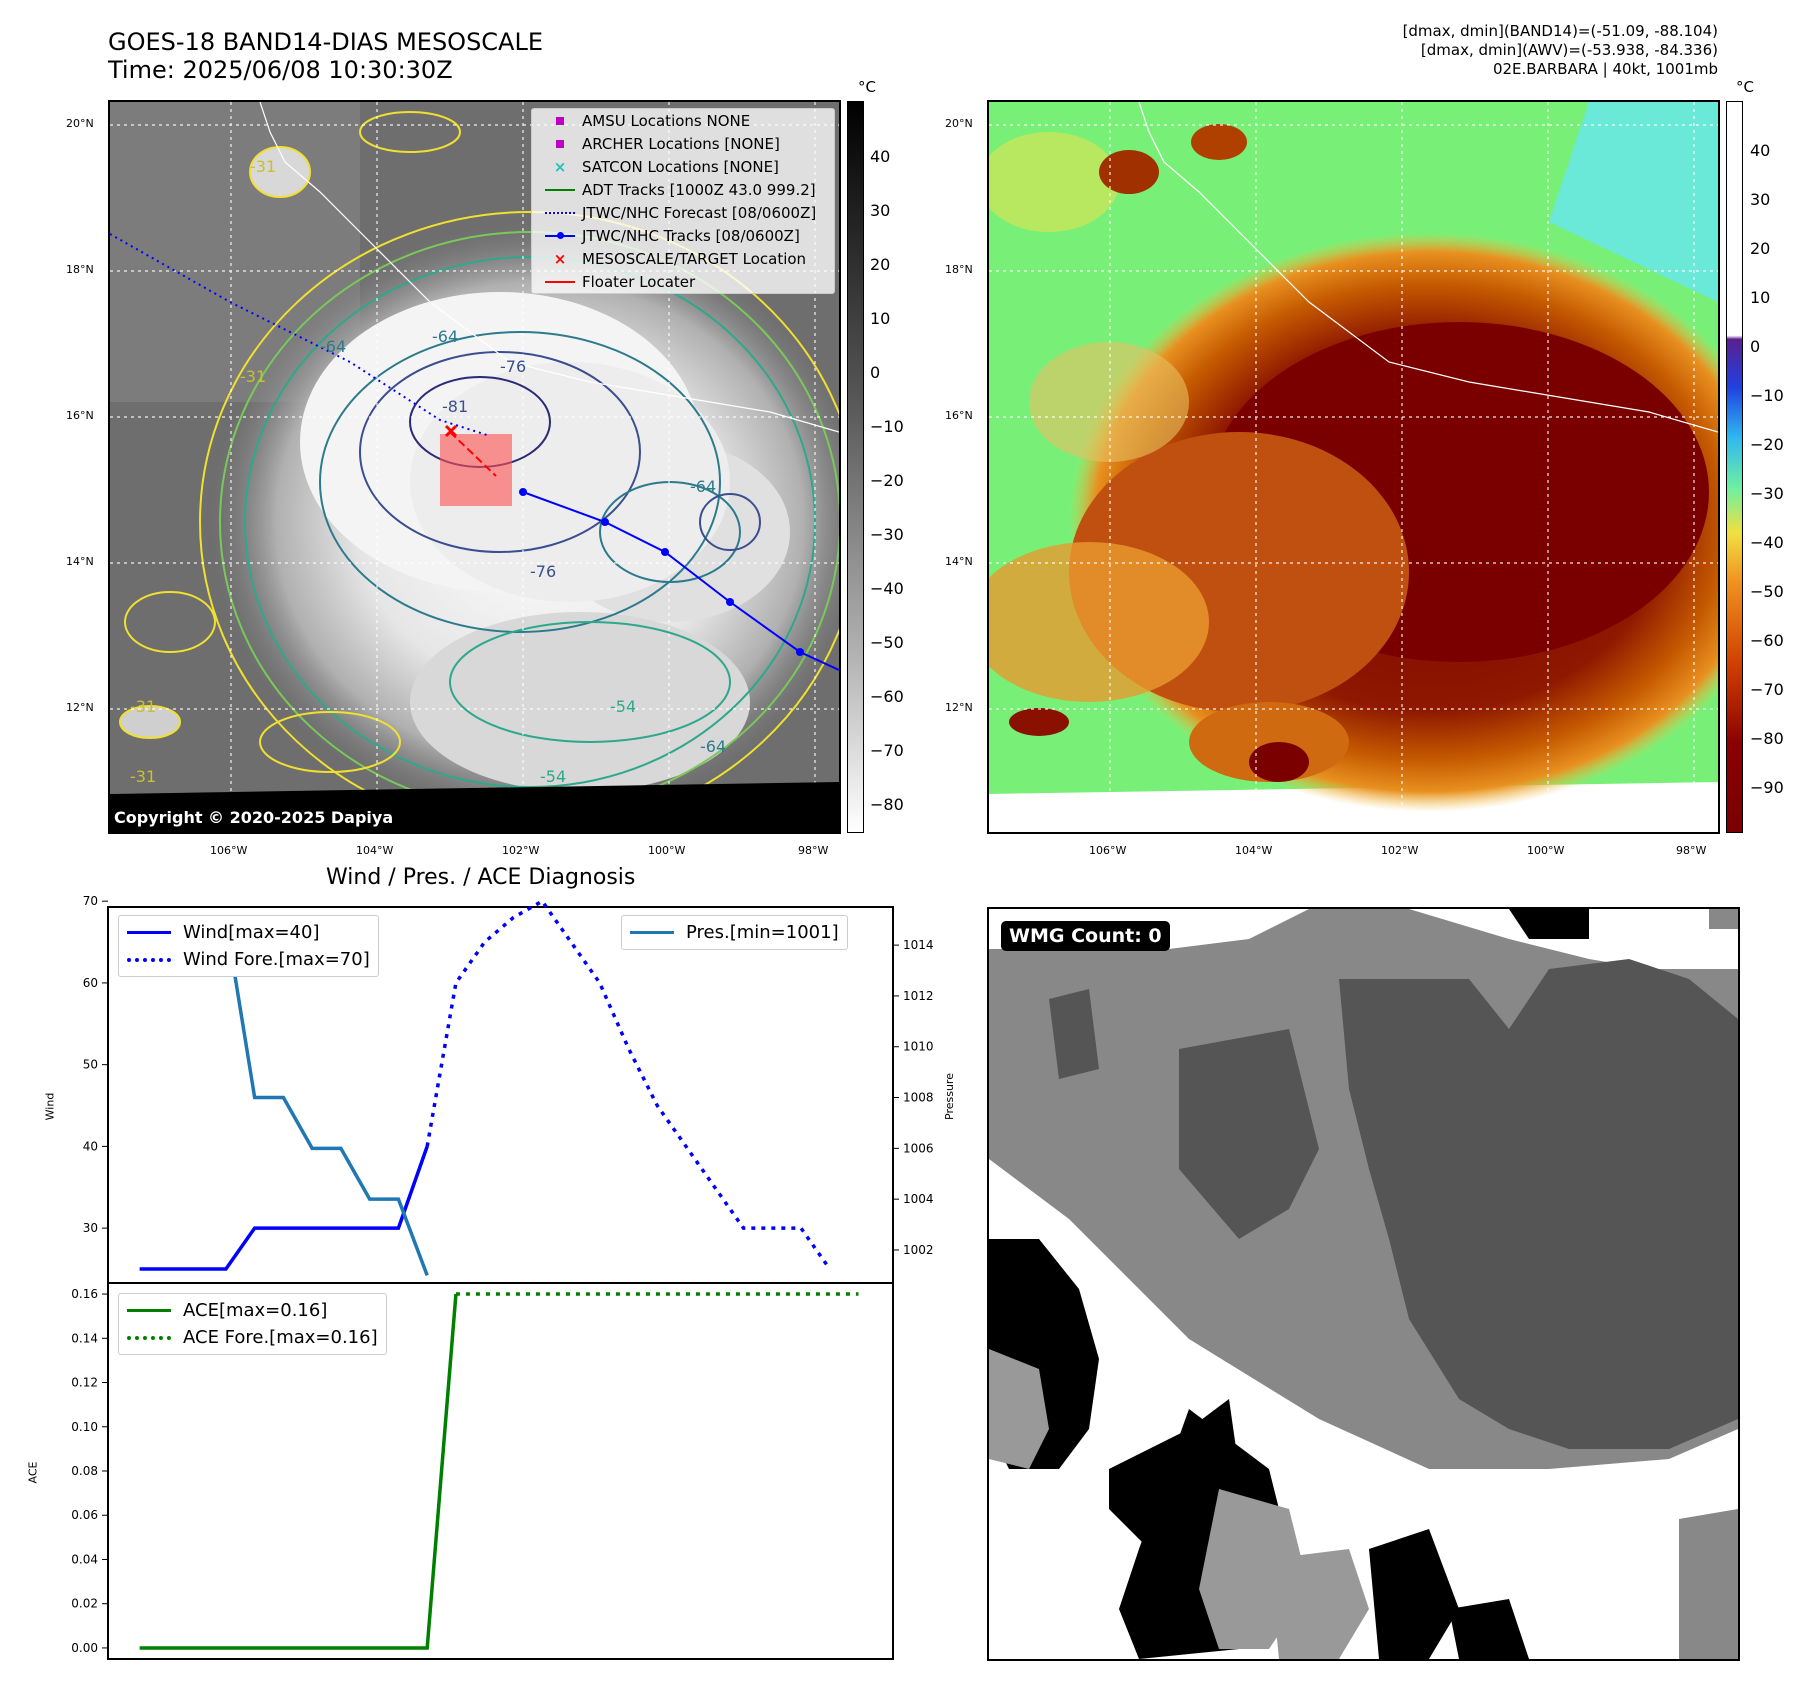 This screenshot has width=1801, height=1690. Describe the element at coordinates (84, 1648) in the screenshot. I see `ace-tick-label: 0.00` at that location.